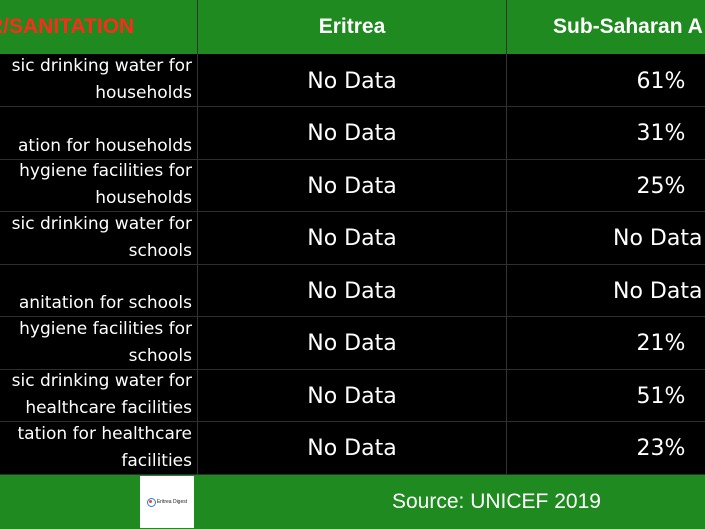 This screenshot has width=705, height=529. What do you see at coordinates (172, 502) in the screenshot?
I see `logo-text: Eritrea Digest` at bounding box center [172, 502].